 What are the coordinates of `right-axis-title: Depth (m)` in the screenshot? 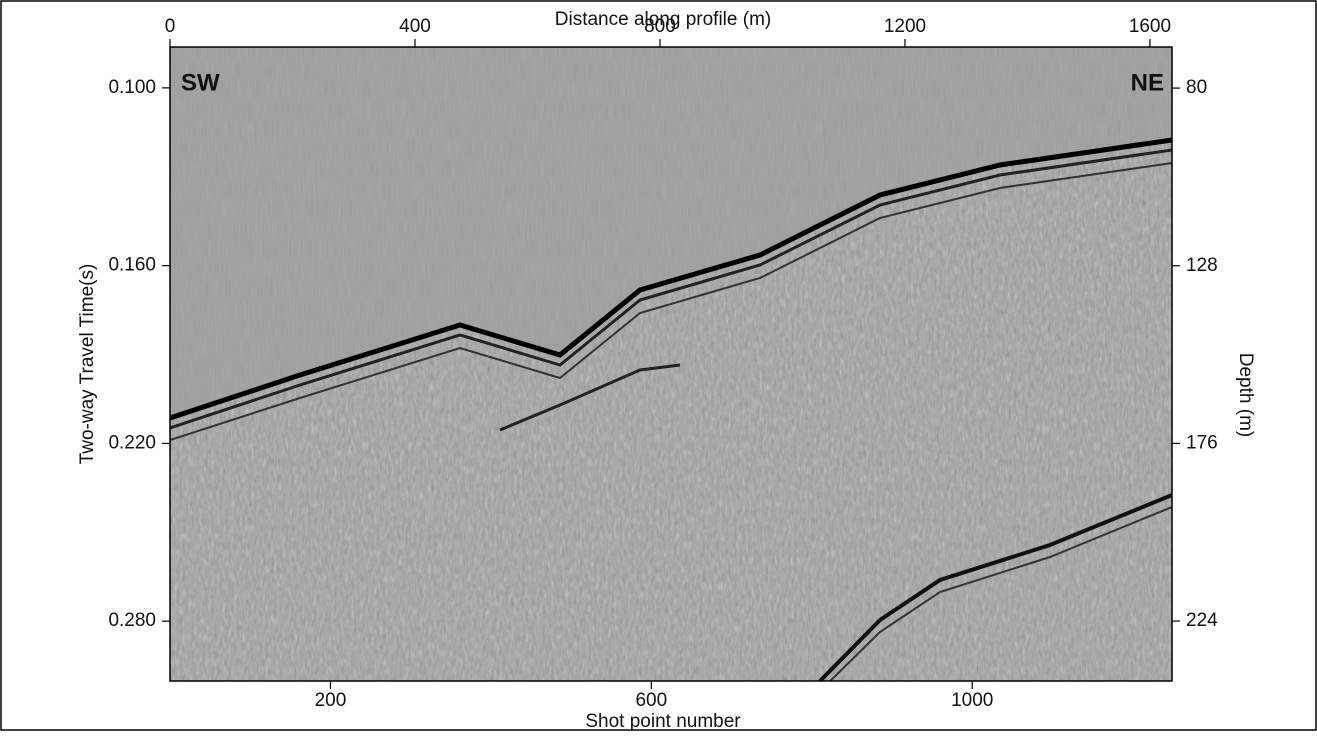 It's located at (1245, 395).